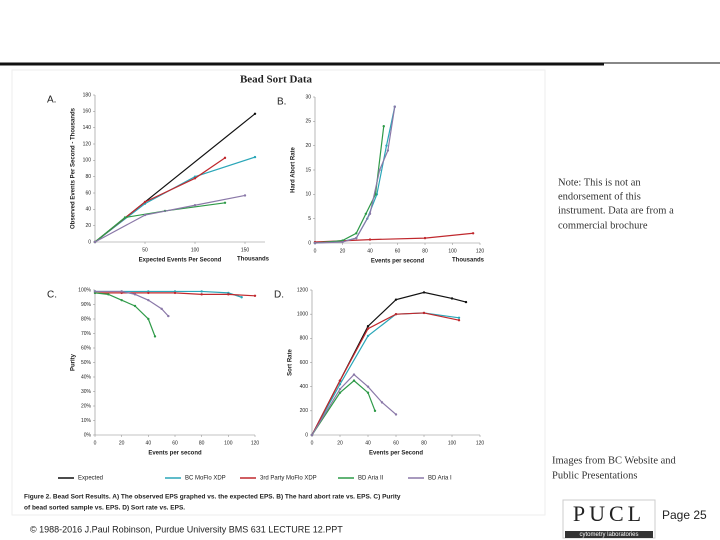 The image size is (720, 540). Describe the element at coordinates (599, 196) in the screenshot. I see `note: endorsement of this` at that location.